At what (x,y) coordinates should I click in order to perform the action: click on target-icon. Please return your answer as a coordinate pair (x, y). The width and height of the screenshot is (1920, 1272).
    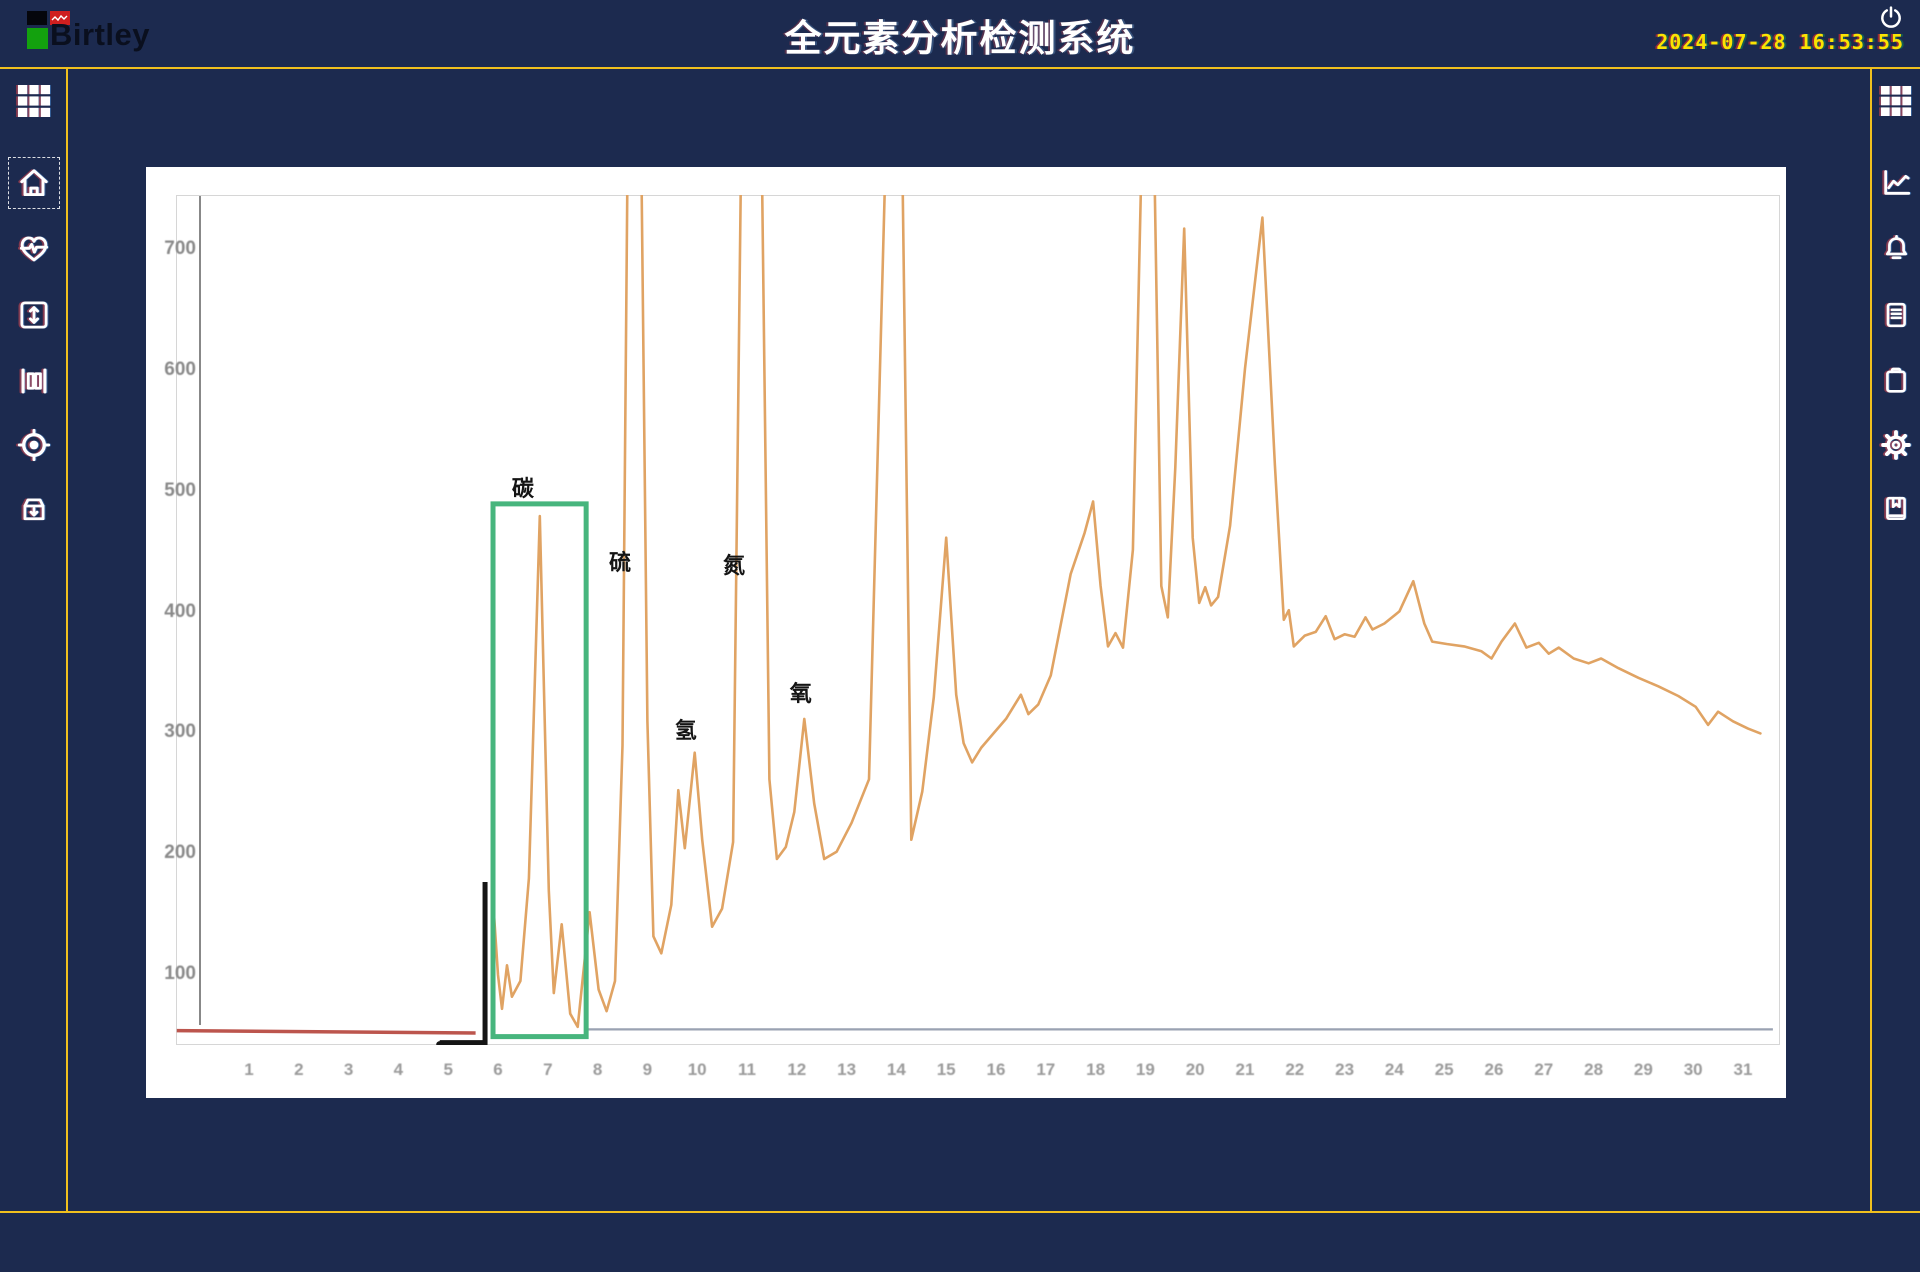
    Looking at the image, I should click on (34, 445).